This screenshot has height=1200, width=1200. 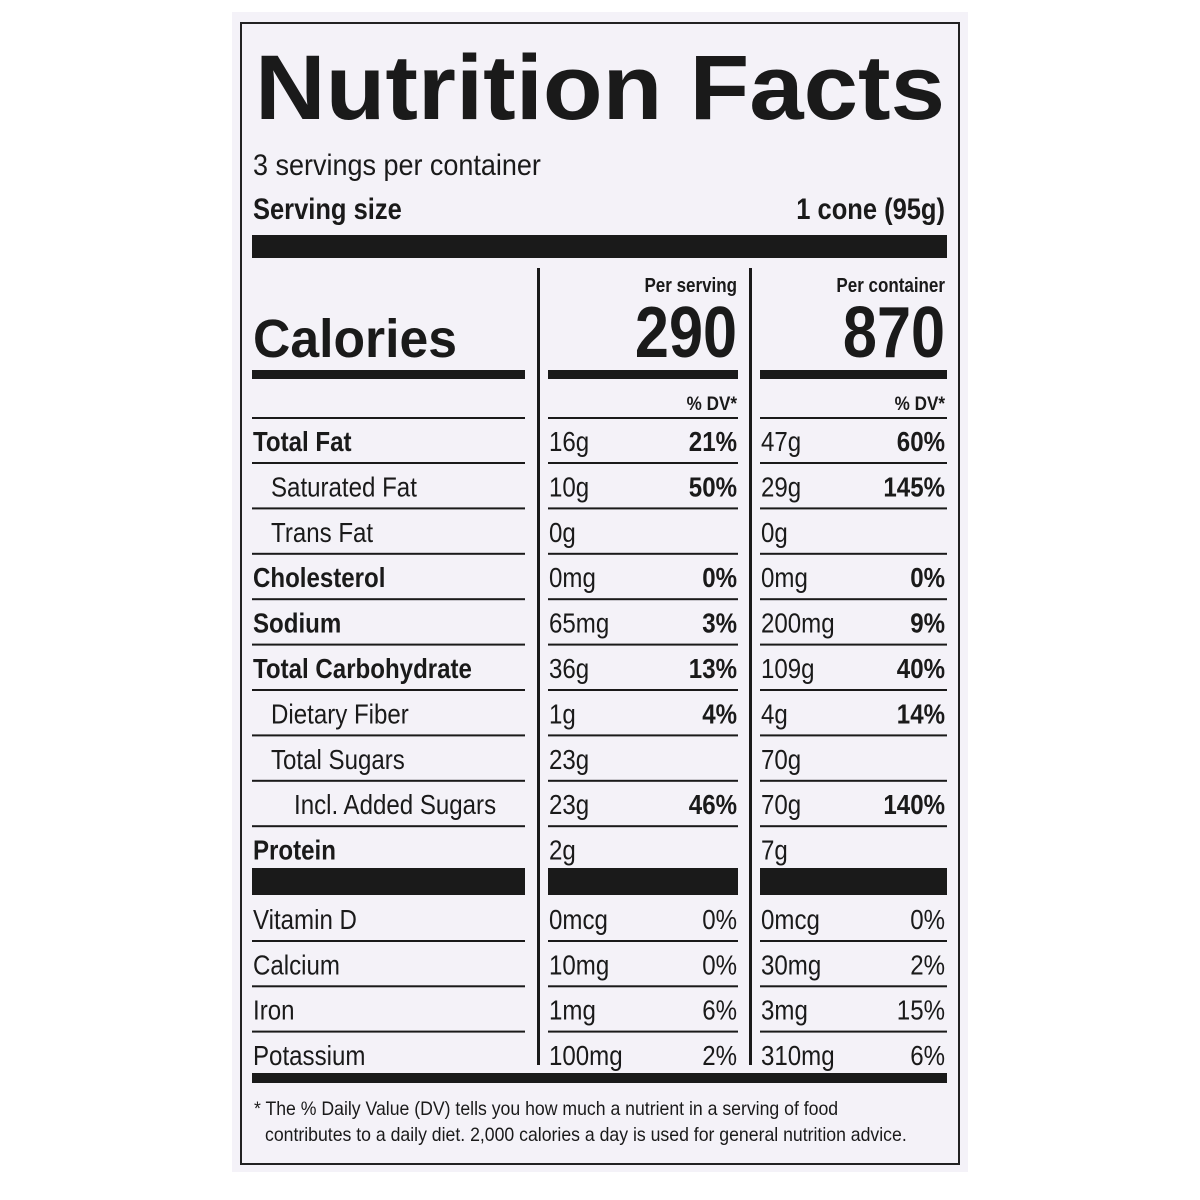 What do you see at coordinates (344, 487) in the screenshot?
I see `nutrient-name: Saturated Fat` at bounding box center [344, 487].